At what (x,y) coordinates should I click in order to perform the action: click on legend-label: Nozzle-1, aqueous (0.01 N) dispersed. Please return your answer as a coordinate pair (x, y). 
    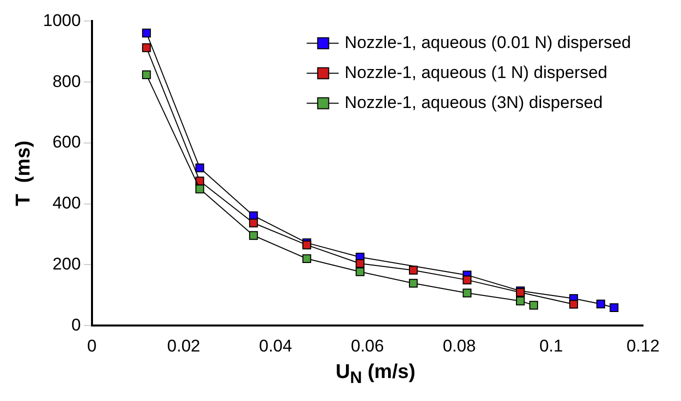
    Looking at the image, I should click on (488, 42).